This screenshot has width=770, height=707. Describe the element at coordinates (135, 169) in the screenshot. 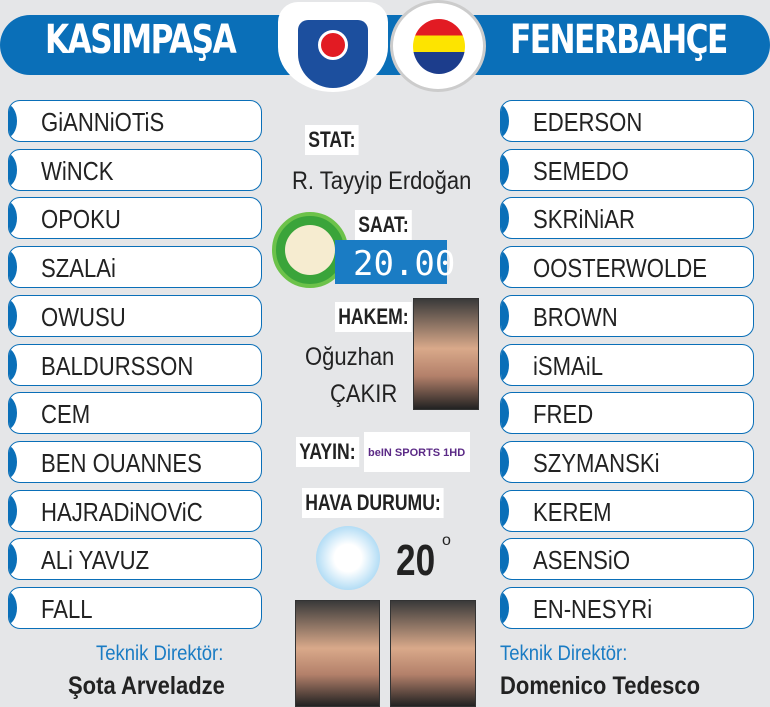

I see `home-player-row: WiNCK` at that location.